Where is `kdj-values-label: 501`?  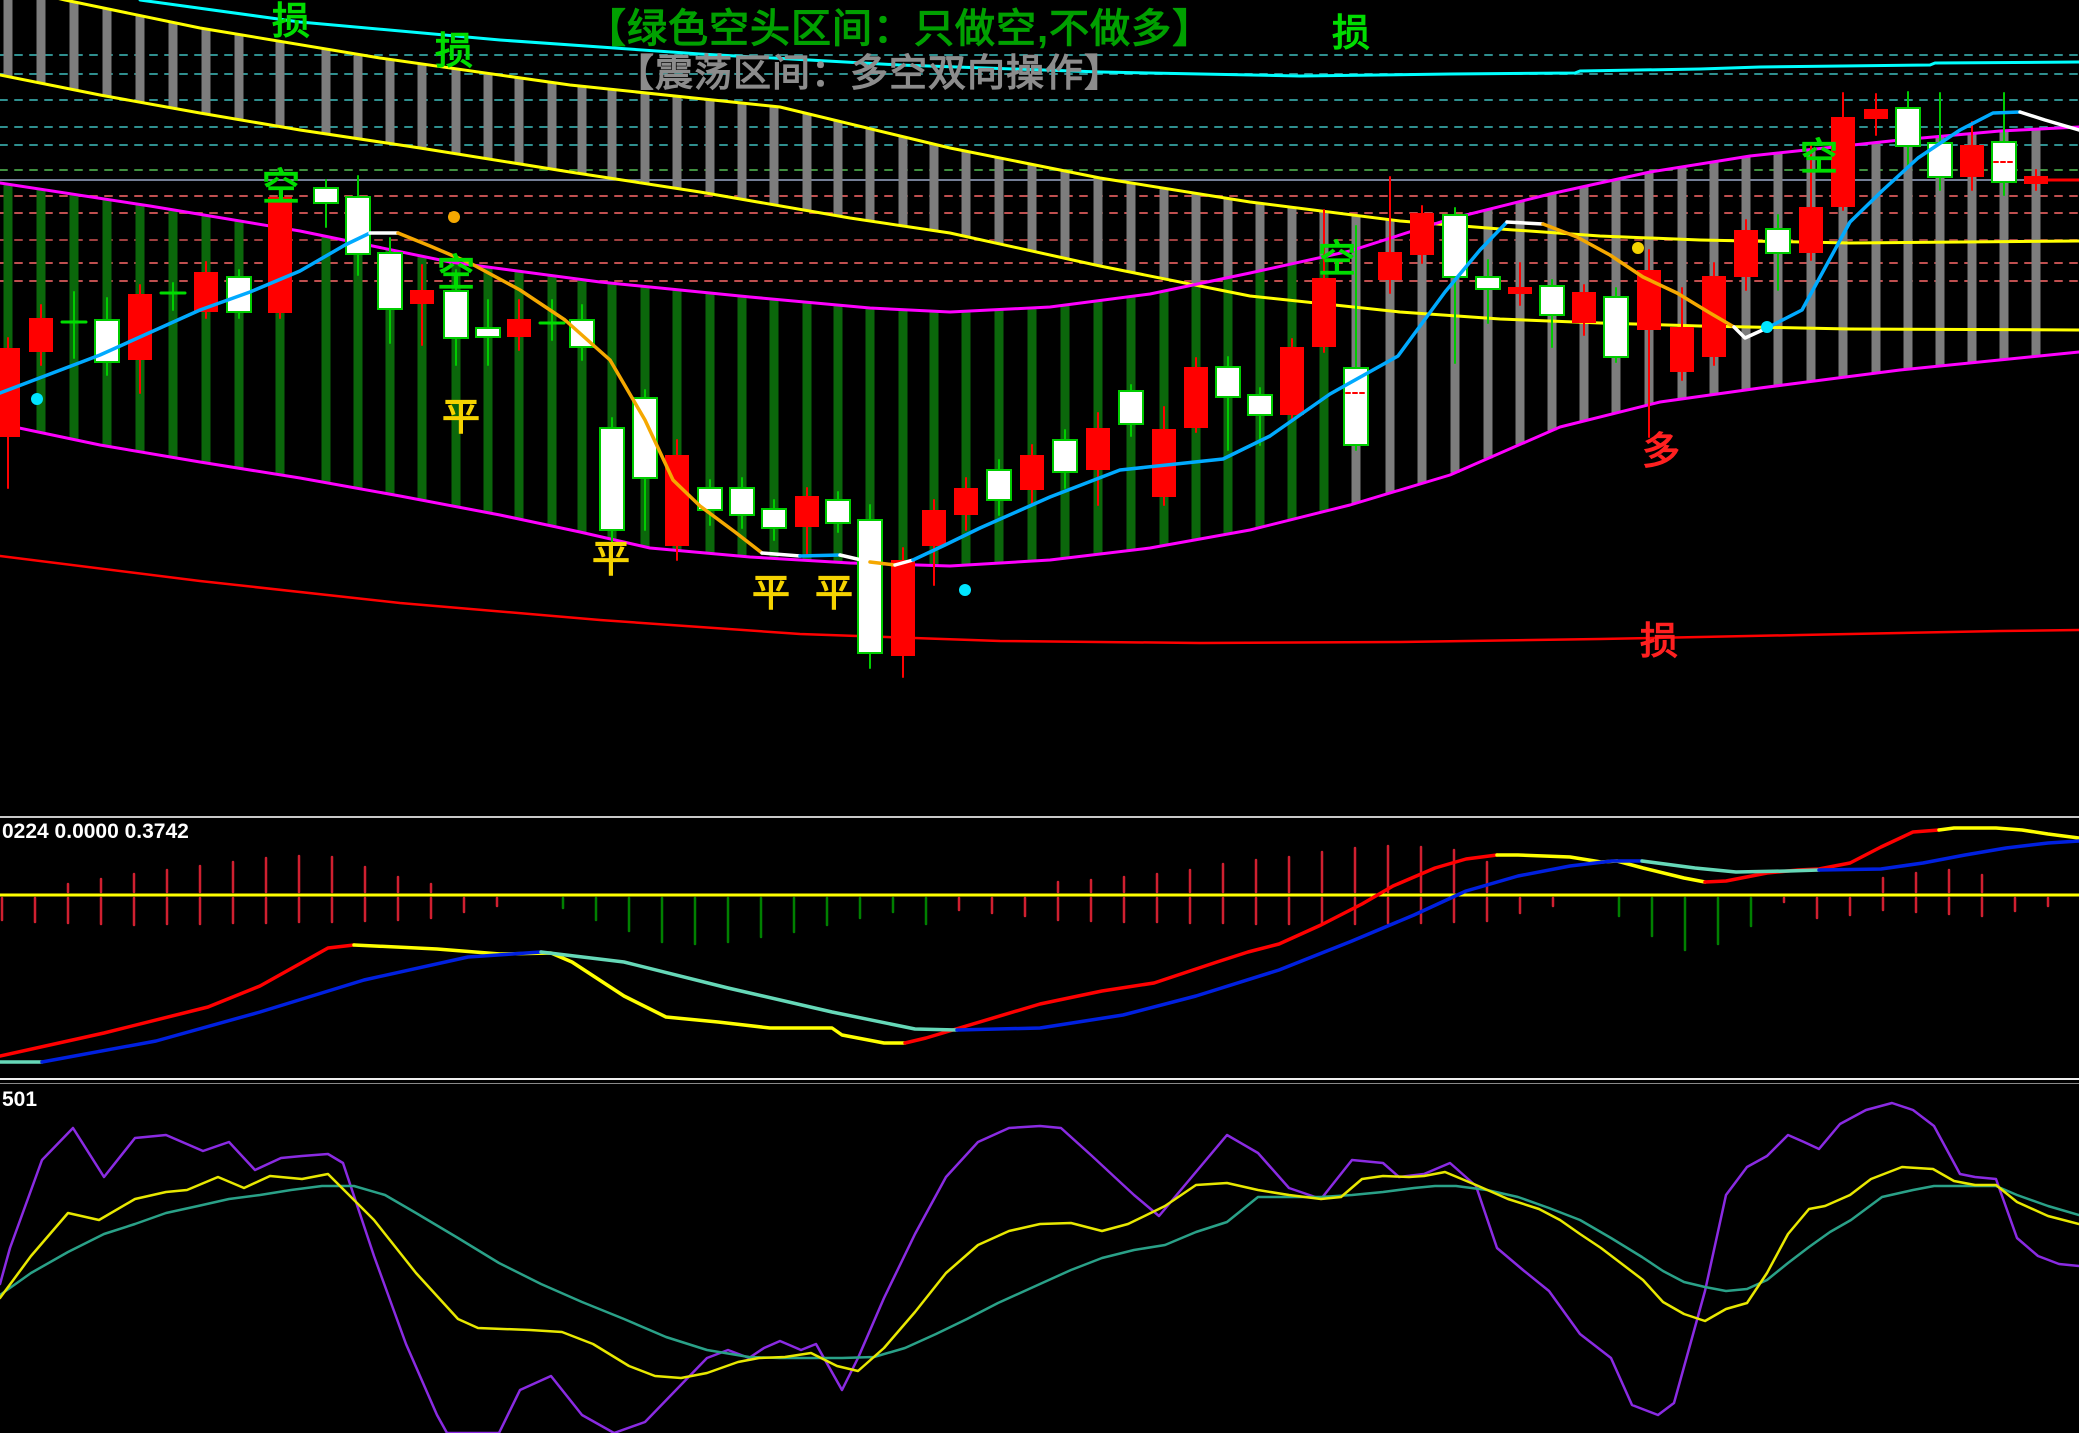 kdj-values-label: 501 is located at coordinates (20, 1099).